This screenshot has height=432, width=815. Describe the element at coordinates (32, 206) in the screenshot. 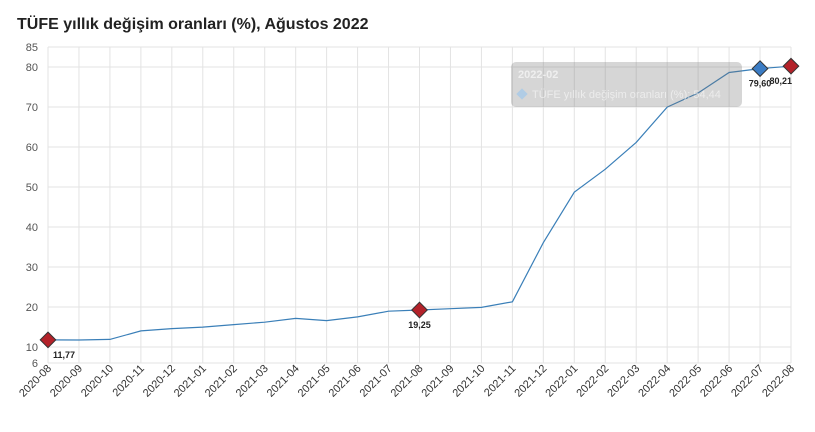

I see `y-axis-ticks: 6 10 20 30 40 50 60 70 80 85` at that location.